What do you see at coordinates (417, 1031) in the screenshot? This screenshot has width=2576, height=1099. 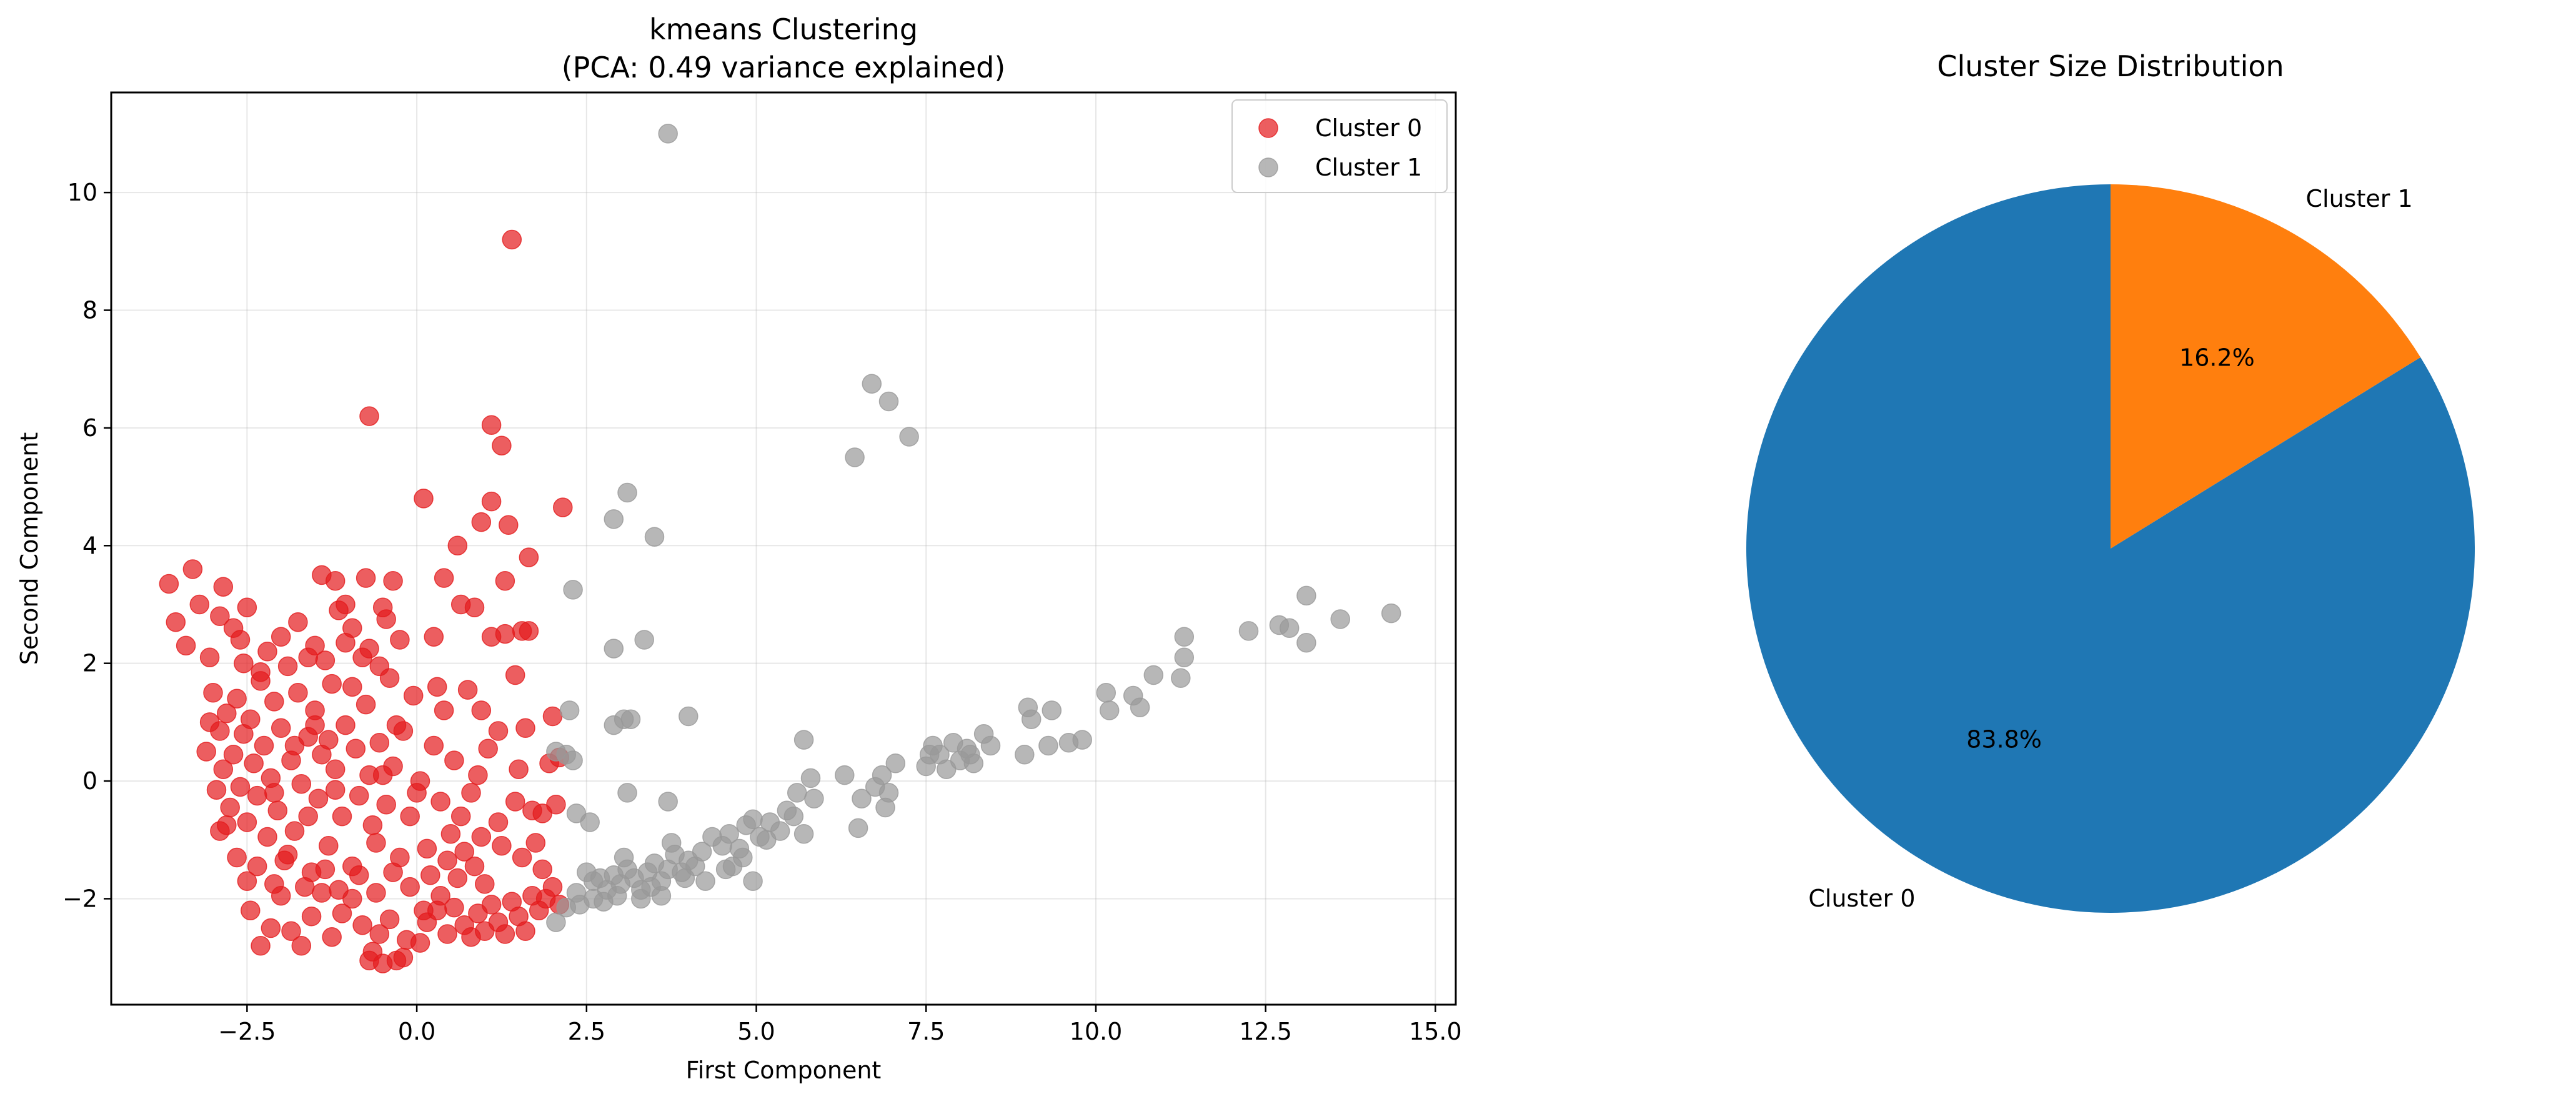 I see `x-tick-label: 0.0` at bounding box center [417, 1031].